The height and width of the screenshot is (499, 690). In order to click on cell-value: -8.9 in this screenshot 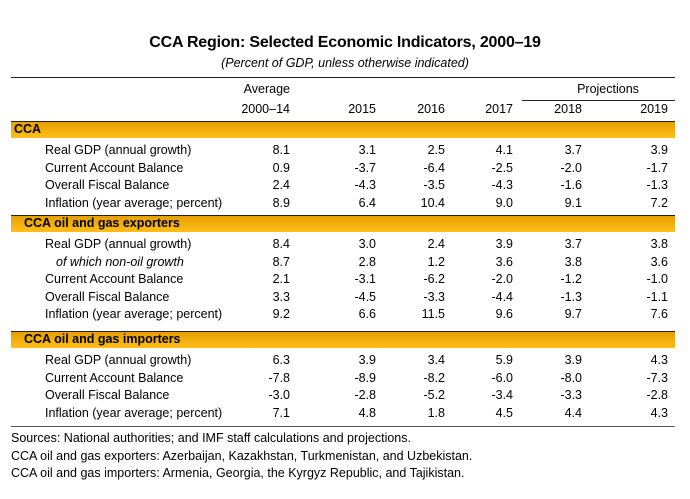, I will do `click(365, 377)`.